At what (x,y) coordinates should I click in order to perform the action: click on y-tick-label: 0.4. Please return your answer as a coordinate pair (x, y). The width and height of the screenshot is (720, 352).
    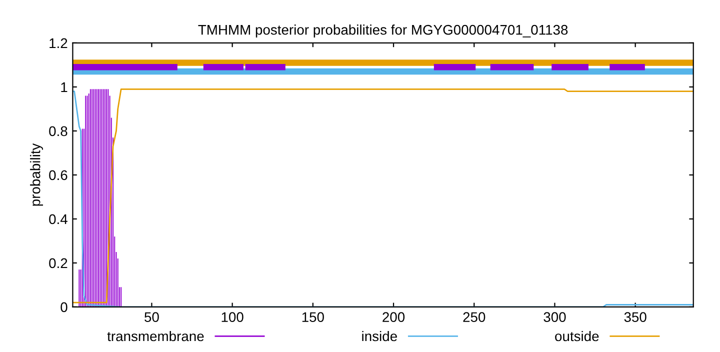
    Looking at the image, I should click on (58, 219).